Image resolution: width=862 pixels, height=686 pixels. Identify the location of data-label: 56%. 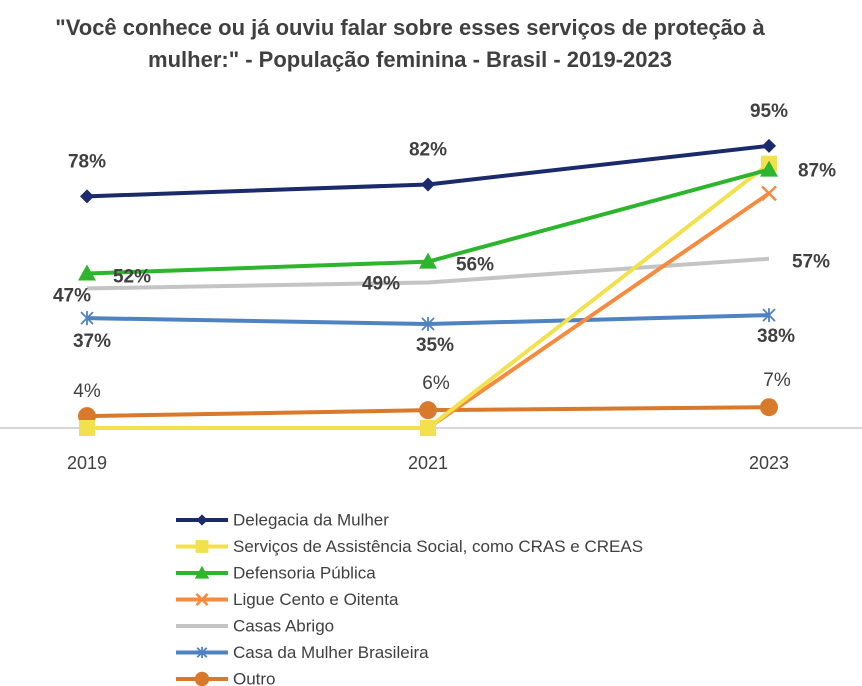
(475, 265).